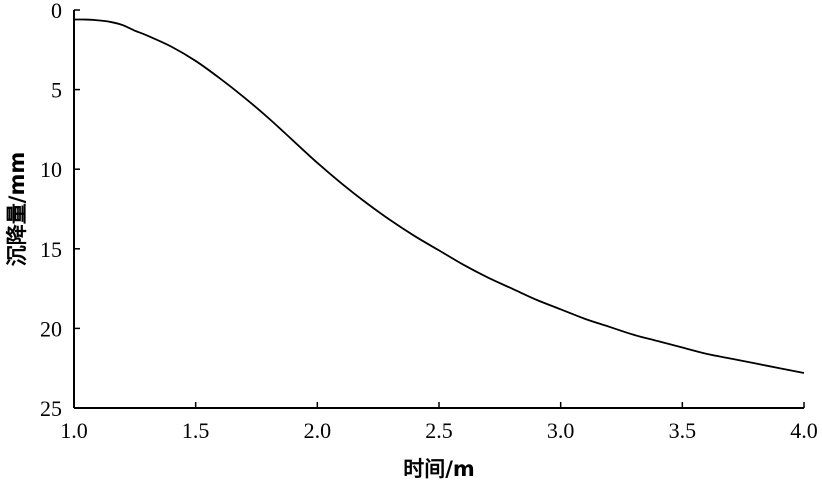  Describe the element at coordinates (60, 210) in the screenshot. I see `y-ticks: 0 5 10 15 20 25` at that location.